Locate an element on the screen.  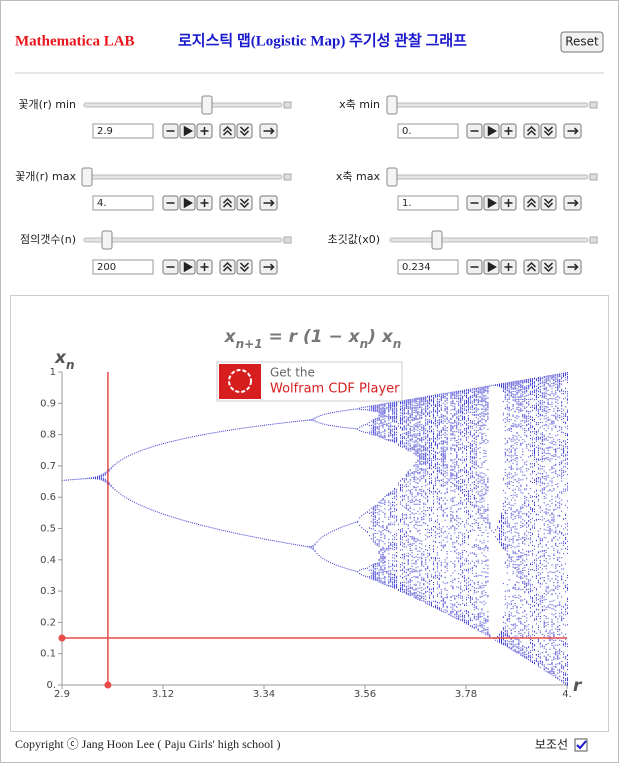
reset-button is located at coordinates (582, 42).